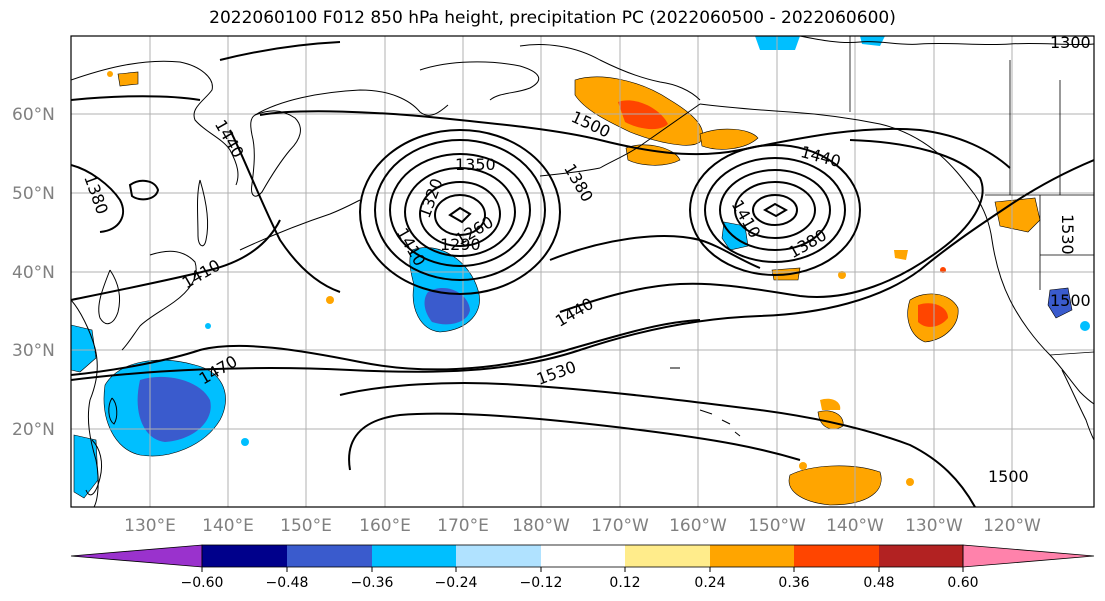 This screenshot has height=601, width=1105. What do you see at coordinates (793, 583) in the screenshot?
I see `colorbar-tick-label: 0.36` at bounding box center [793, 583].